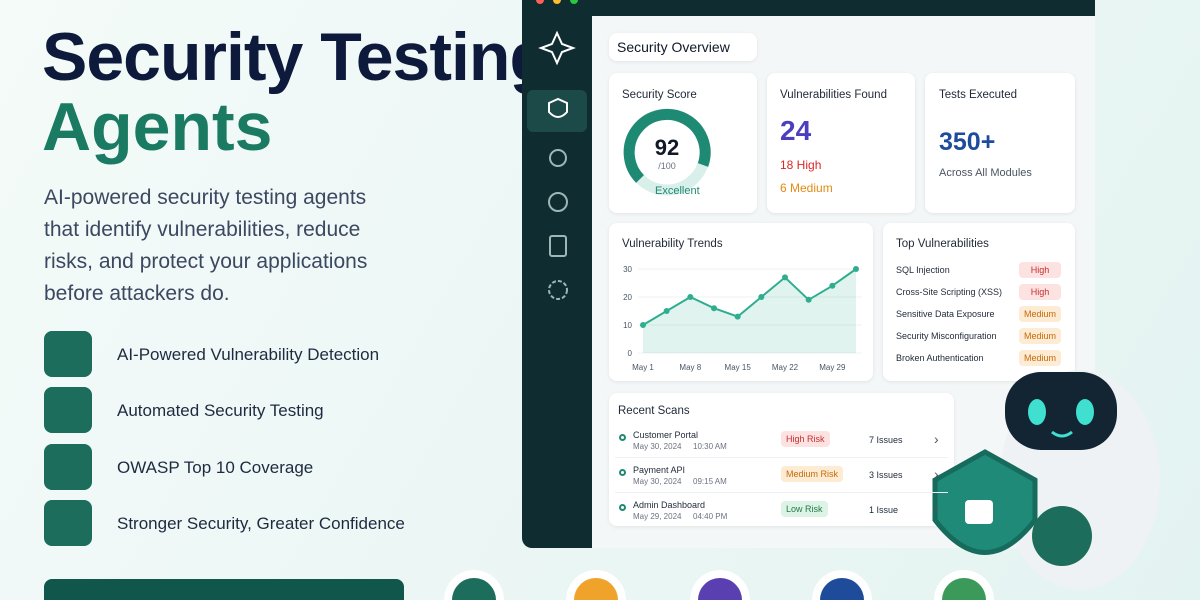 The width and height of the screenshot is (1200, 600). What do you see at coordinates (801, 165) in the screenshot?
I see `vuln-high: 18 High` at bounding box center [801, 165].